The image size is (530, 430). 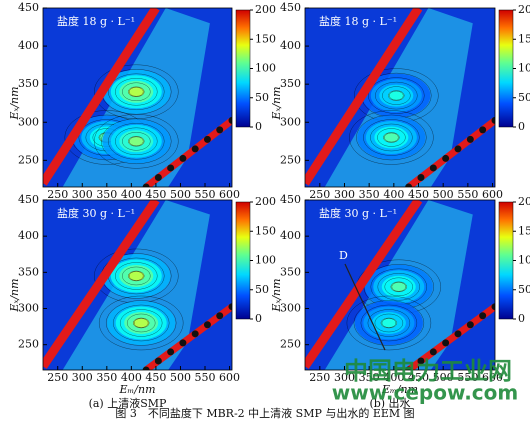 I want to click on watermark-name: 中国电力工业网, so click(x=428, y=371).